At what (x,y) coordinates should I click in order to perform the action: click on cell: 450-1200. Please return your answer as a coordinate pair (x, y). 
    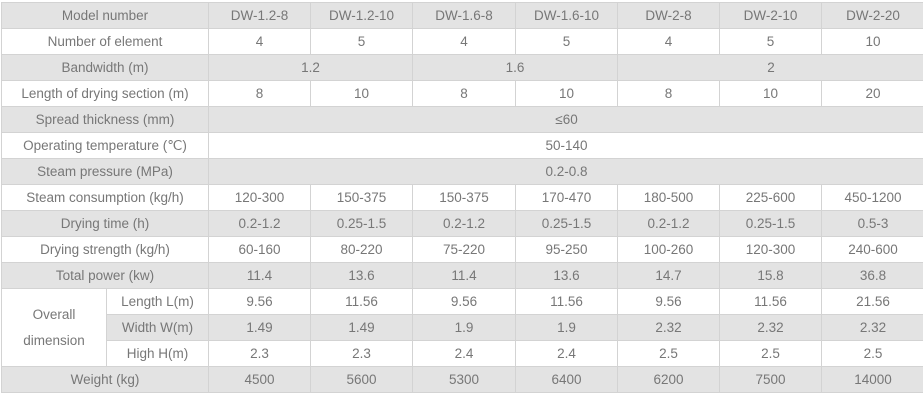
    Looking at the image, I should click on (872, 198).